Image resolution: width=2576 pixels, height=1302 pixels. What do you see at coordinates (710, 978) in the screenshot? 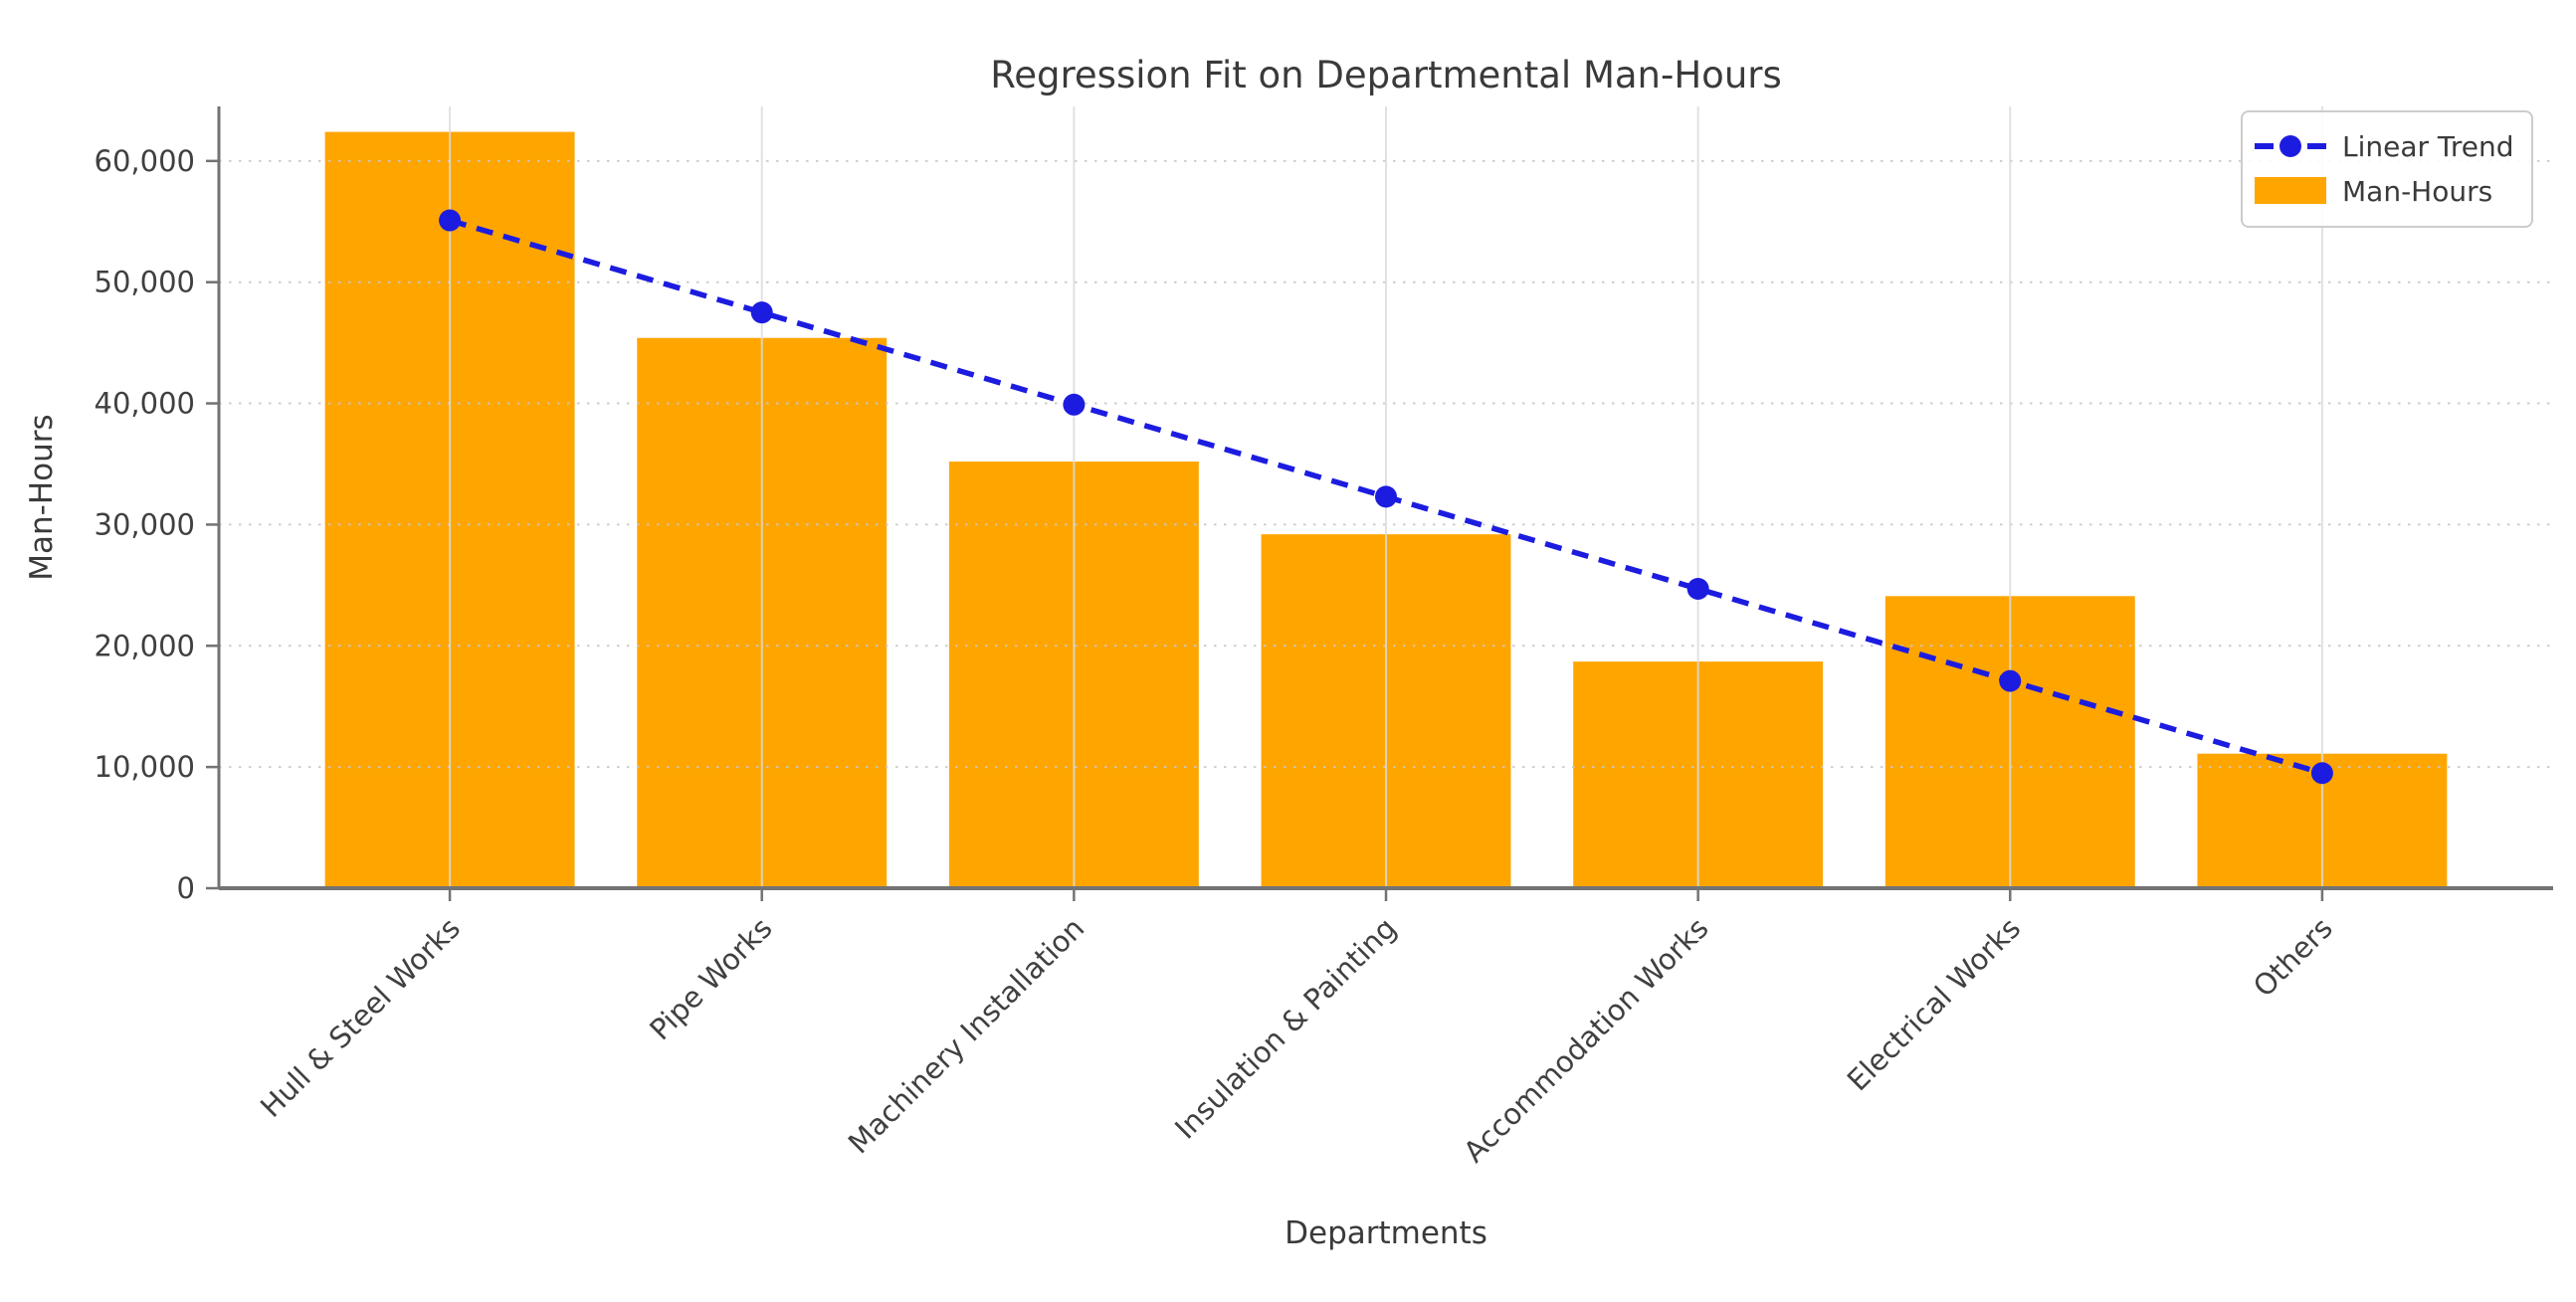
I see `x-tick-label-pipe-works: Pipe Works` at bounding box center [710, 978].